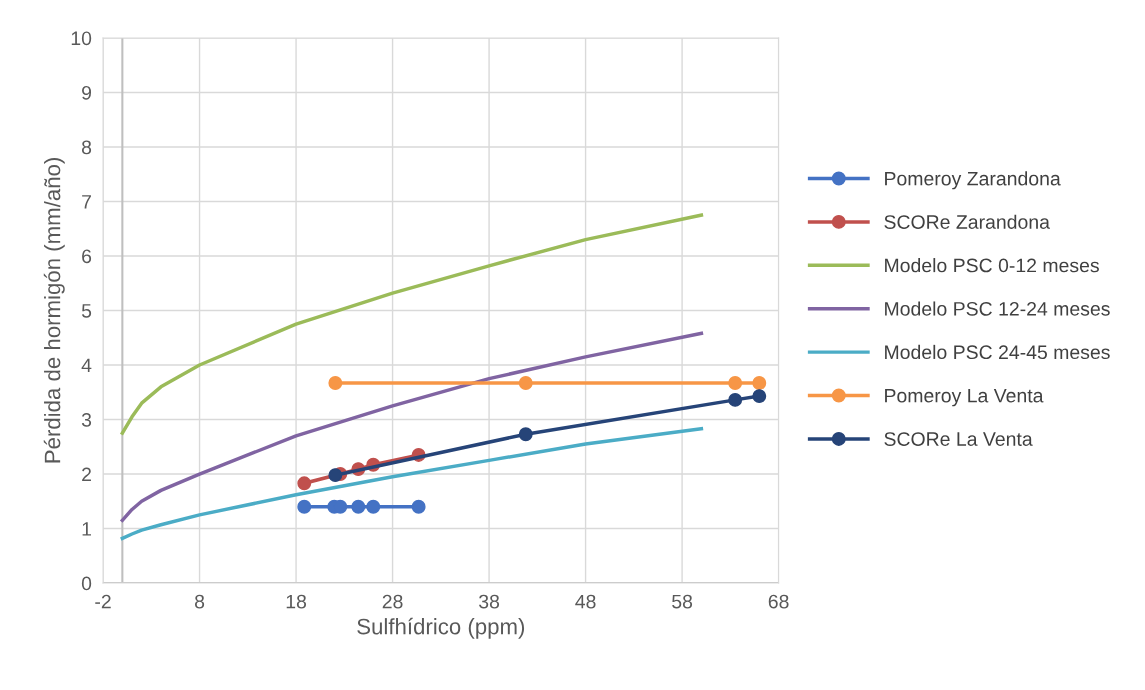 This screenshot has height=690, width=1145. Describe the element at coordinates (997, 352) in the screenshot. I see `legend-label: Modelo PSC 24-45 meses` at that location.